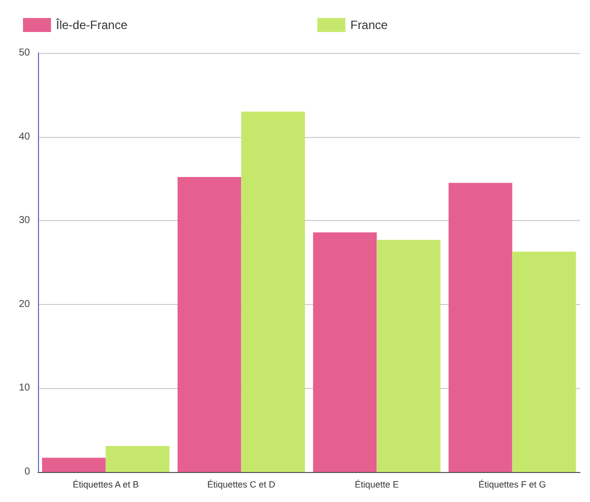 Image resolution: width=590 pixels, height=502 pixels. I want to click on y-tick-label: 40, so click(24, 136).